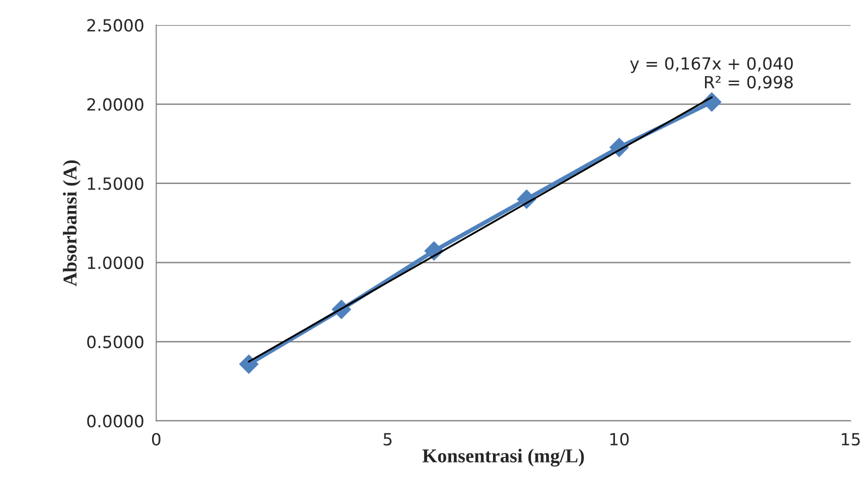 The width and height of the screenshot is (868, 501). What do you see at coordinates (156, 439) in the screenshot?
I see `x-tick-label: 0` at bounding box center [156, 439].